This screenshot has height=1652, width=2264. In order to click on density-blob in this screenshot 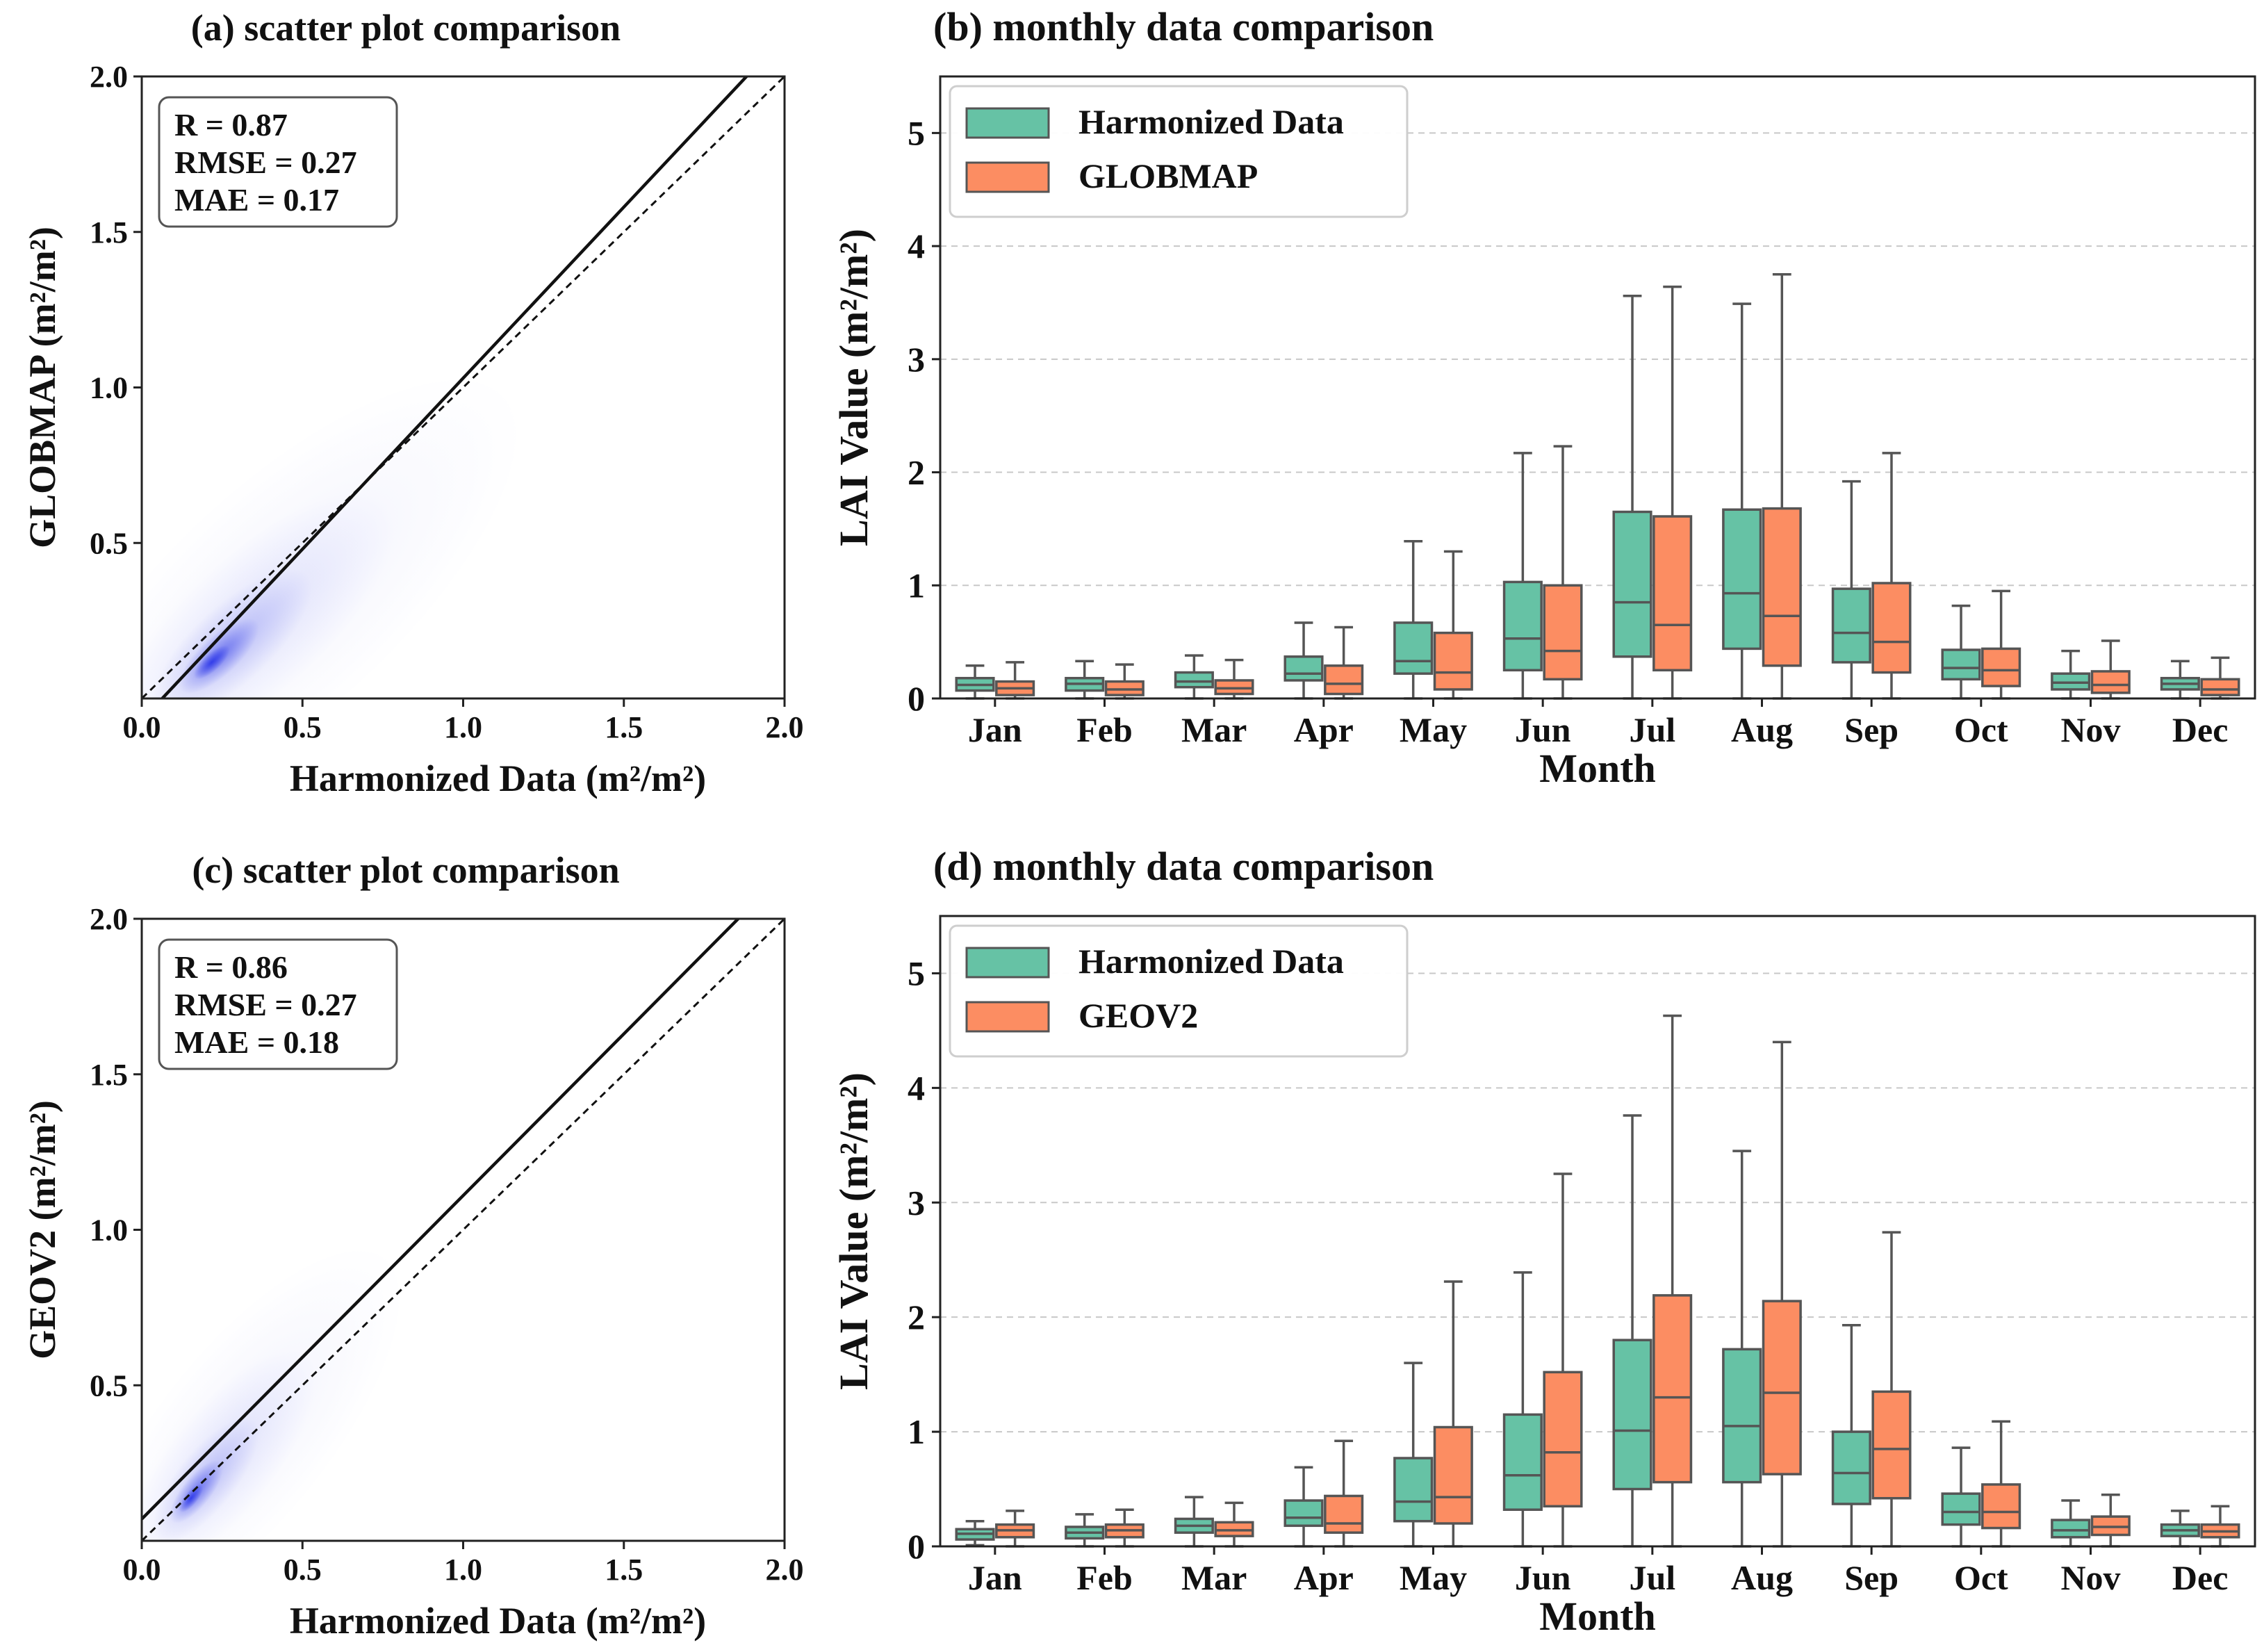, I will do `click(211, 662)`.